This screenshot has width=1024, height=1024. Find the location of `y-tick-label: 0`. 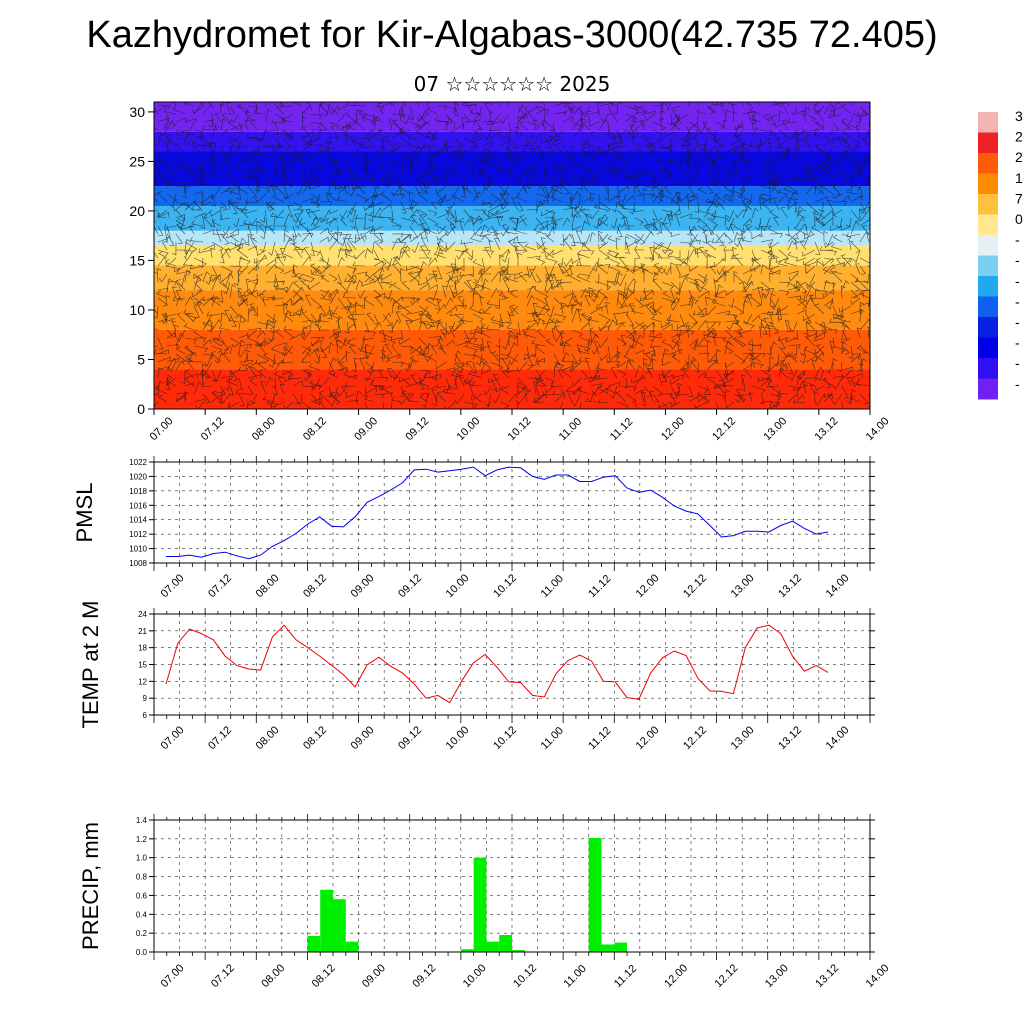

y-tick-label: 0 is located at coordinates (141, 409).